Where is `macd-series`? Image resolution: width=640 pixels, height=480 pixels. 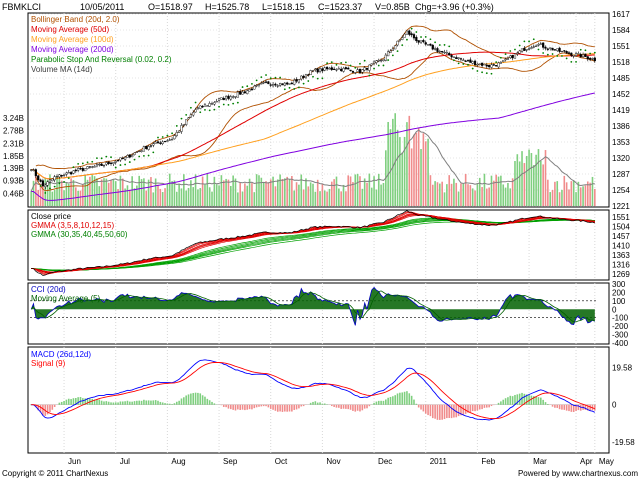 macd-series is located at coordinates (313, 390).